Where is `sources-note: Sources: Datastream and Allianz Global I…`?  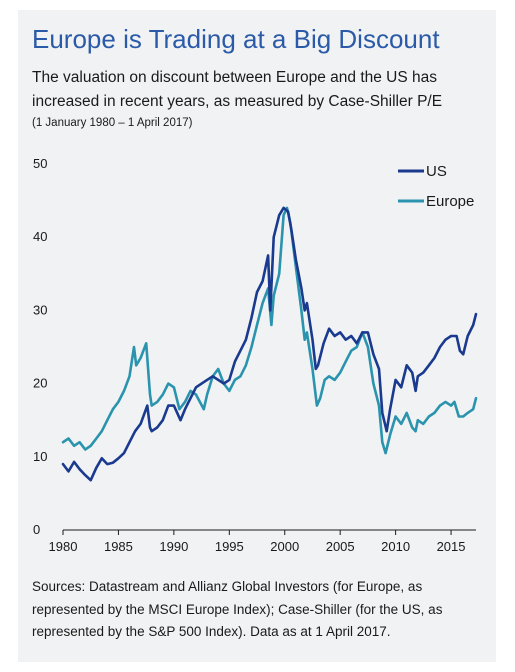
sources-note: Sources: Datastream and Allianz Global I… is located at coordinates (237, 609).